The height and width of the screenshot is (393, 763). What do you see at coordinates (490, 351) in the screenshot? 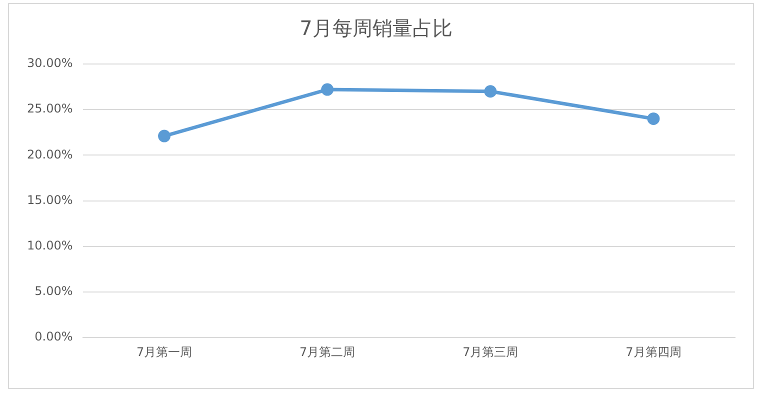
I see `x-tick-label: 7月第三周` at bounding box center [490, 351].